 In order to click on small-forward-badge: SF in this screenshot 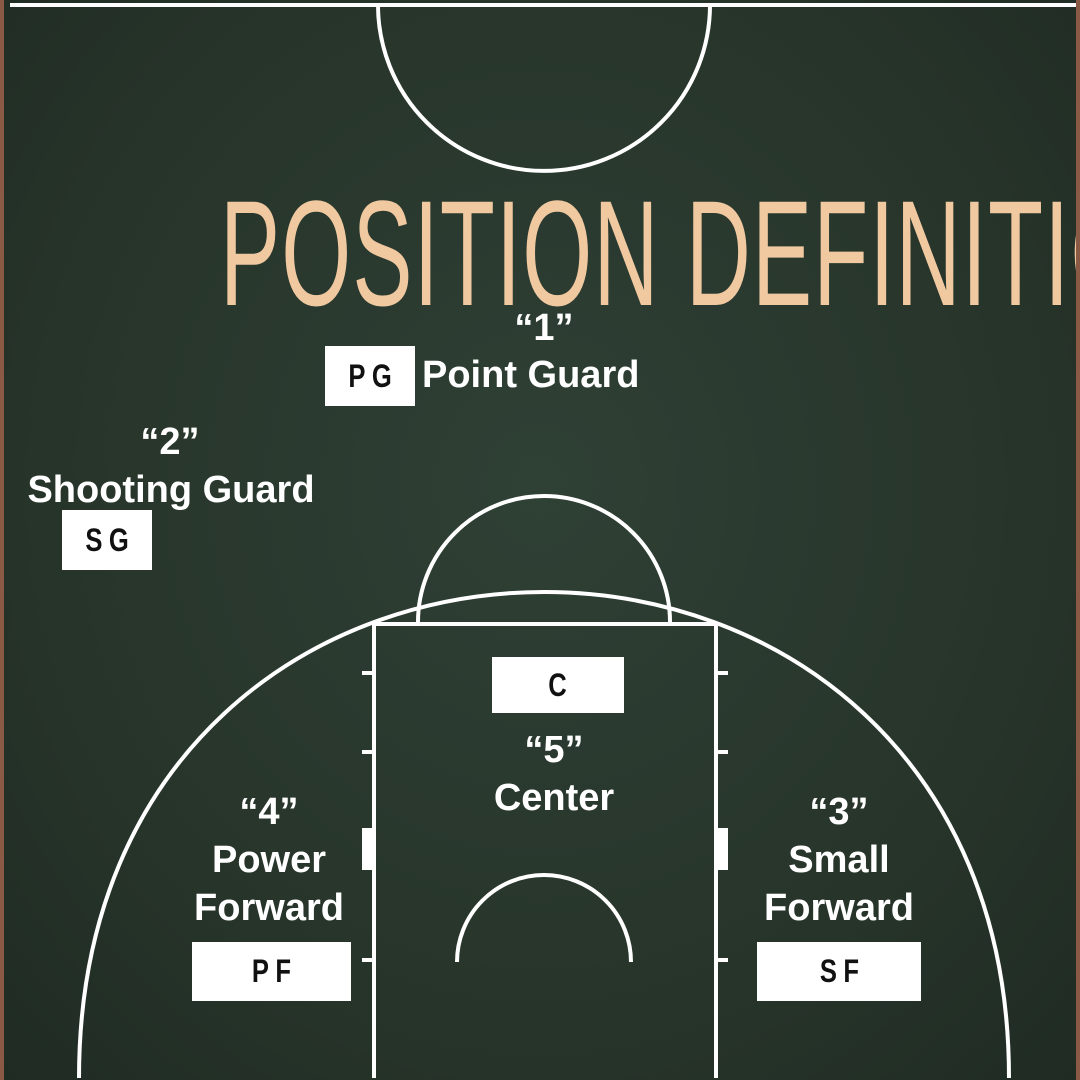, I will do `click(839, 971)`.